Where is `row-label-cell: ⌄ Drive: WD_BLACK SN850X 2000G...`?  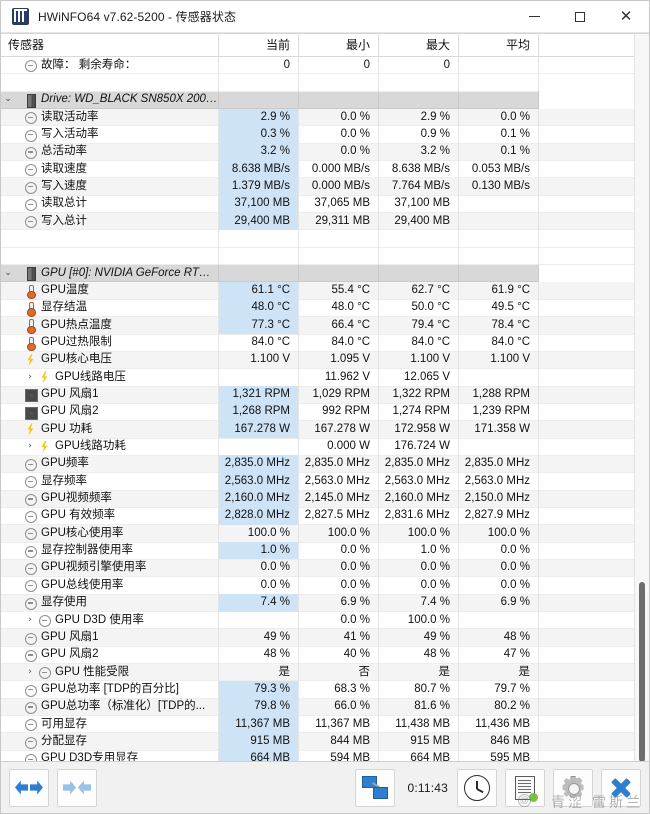
row-label-cell: ⌄ Drive: WD_BLACK SN850X 2000G... is located at coordinates (110, 100).